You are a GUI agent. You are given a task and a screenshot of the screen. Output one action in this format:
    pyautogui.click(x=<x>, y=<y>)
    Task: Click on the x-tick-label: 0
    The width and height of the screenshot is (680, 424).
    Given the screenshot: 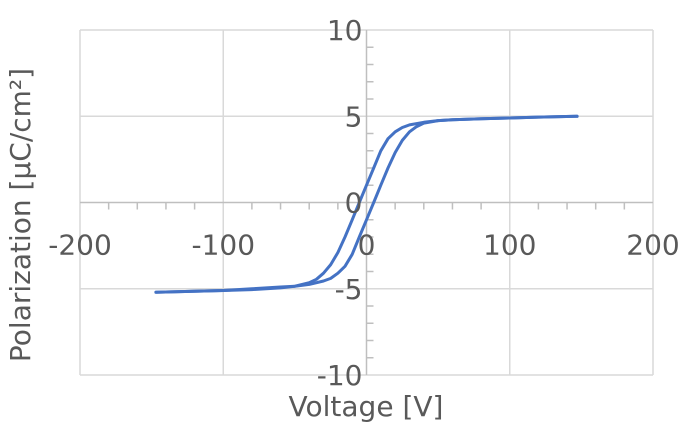 What is the action you would take?
    pyautogui.click(x=367, y=245)
    